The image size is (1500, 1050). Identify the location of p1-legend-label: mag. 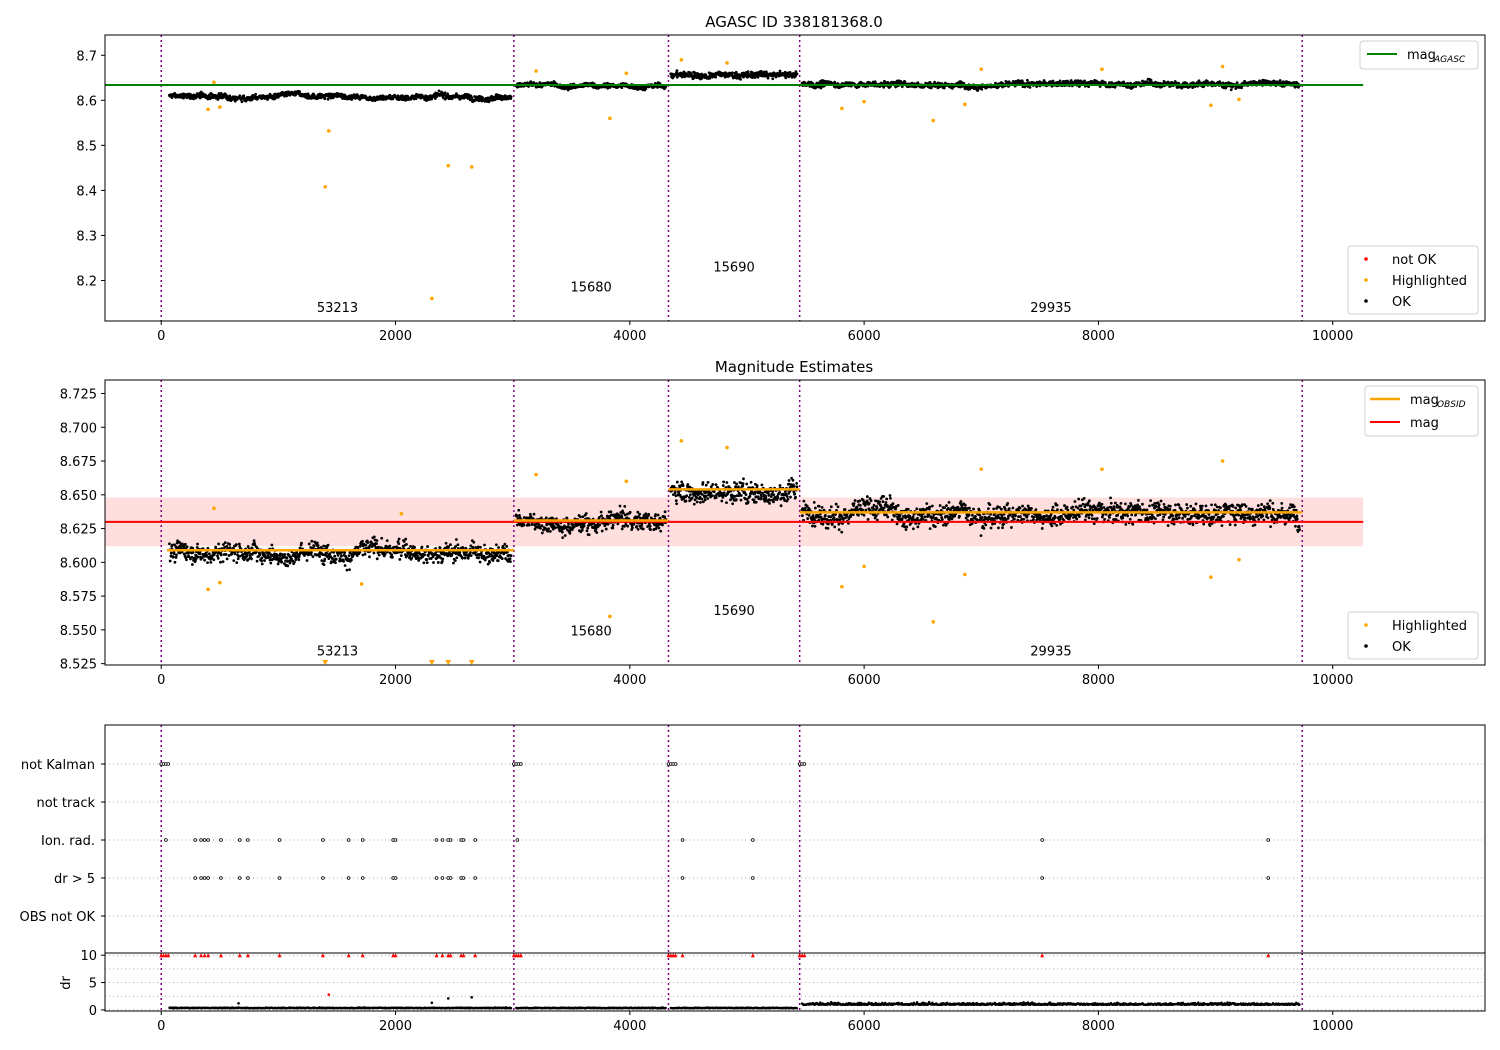
(1421, 55).